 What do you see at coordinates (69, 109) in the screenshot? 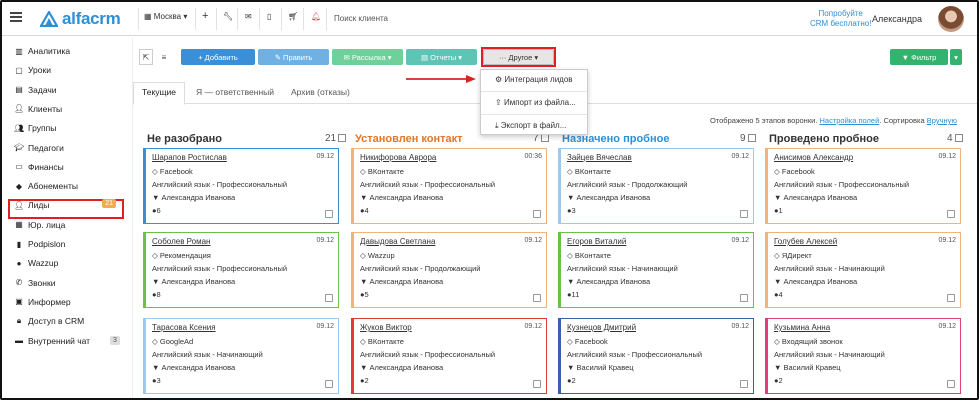
I see `sidebar-item: 👤︎ Клиенты` at bounding box center [69, 109].